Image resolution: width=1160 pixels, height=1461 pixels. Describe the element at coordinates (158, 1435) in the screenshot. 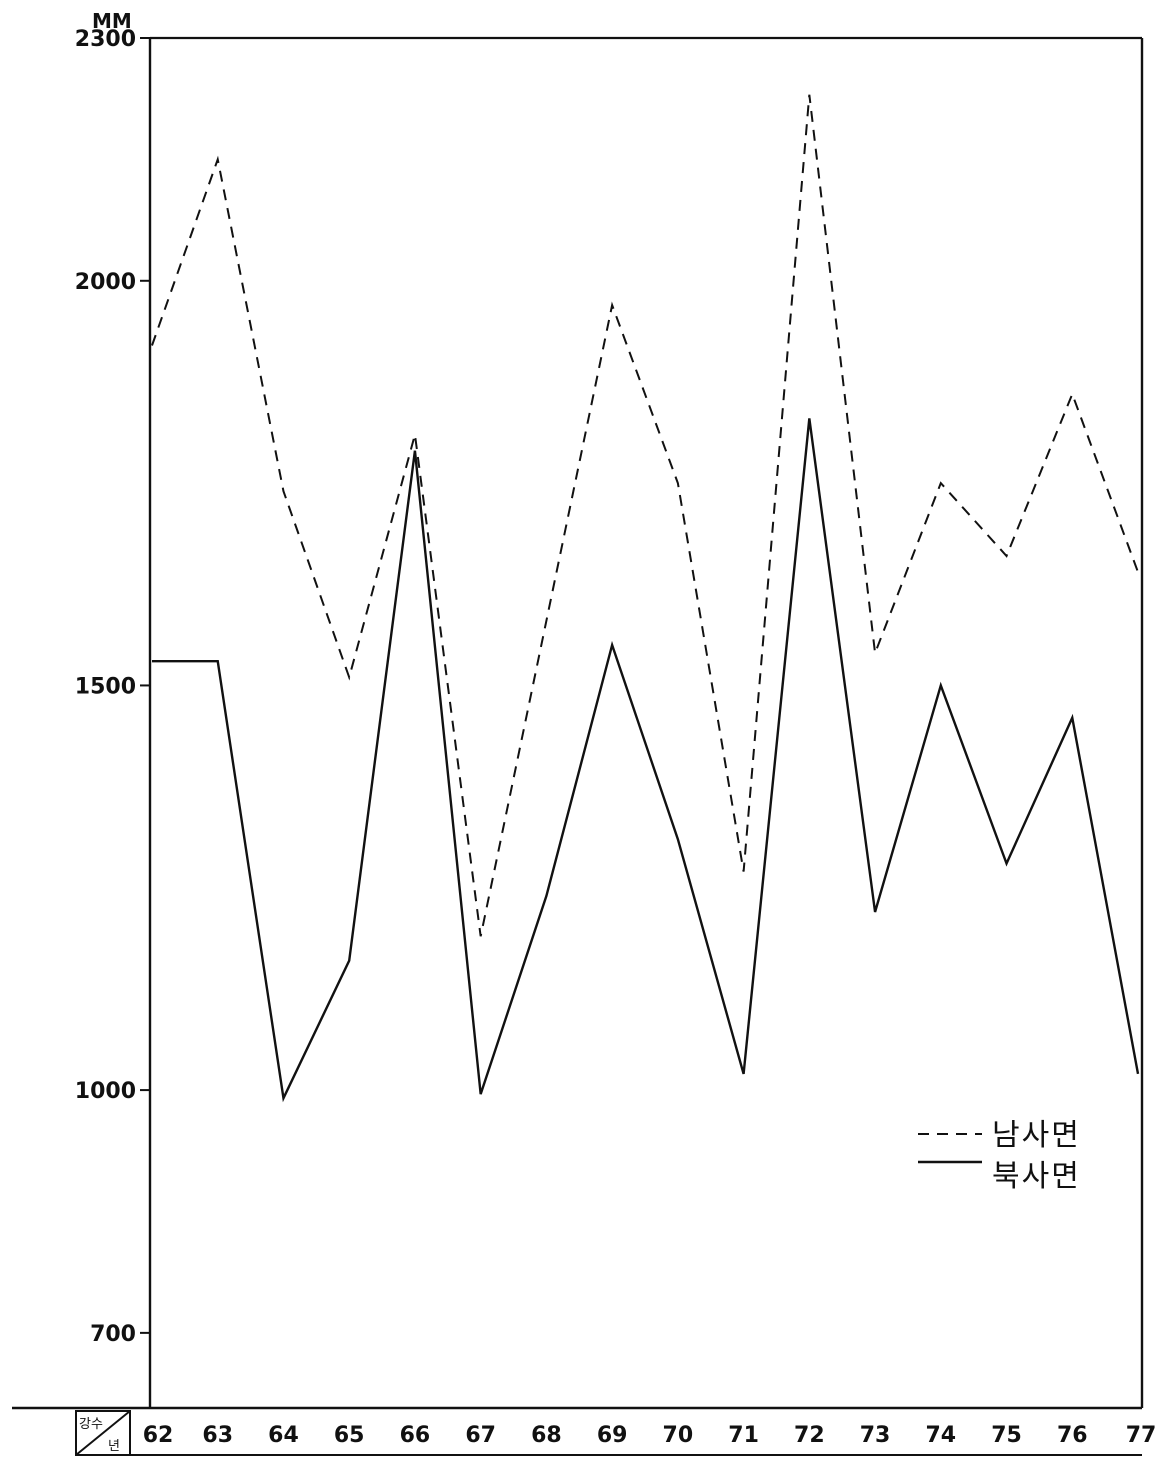

I see `x-tick-label: 62` at that location.